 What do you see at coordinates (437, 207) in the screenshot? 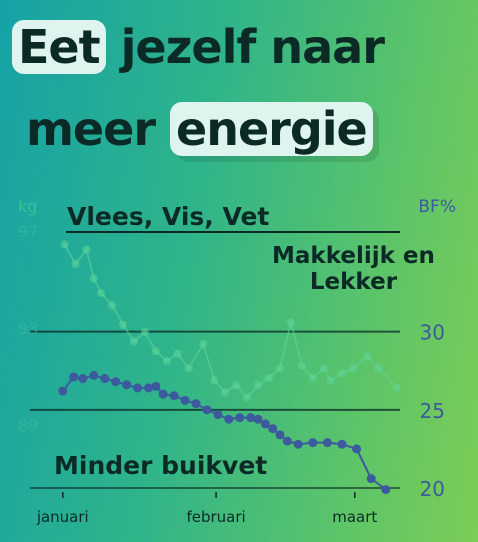
I see `right-axis-unit: BF%` at bounding box center [437, 207].